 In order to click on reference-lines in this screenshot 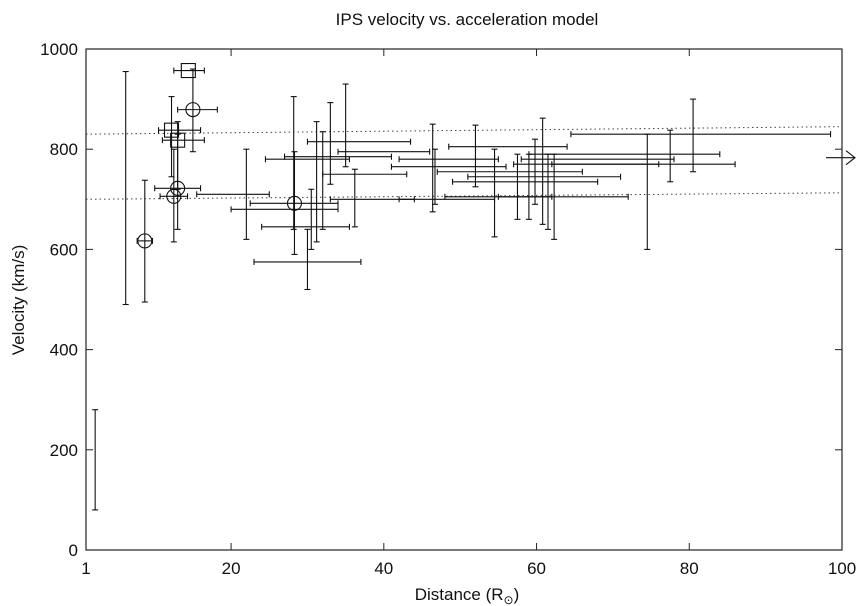, I will do `click(464, 163)`.